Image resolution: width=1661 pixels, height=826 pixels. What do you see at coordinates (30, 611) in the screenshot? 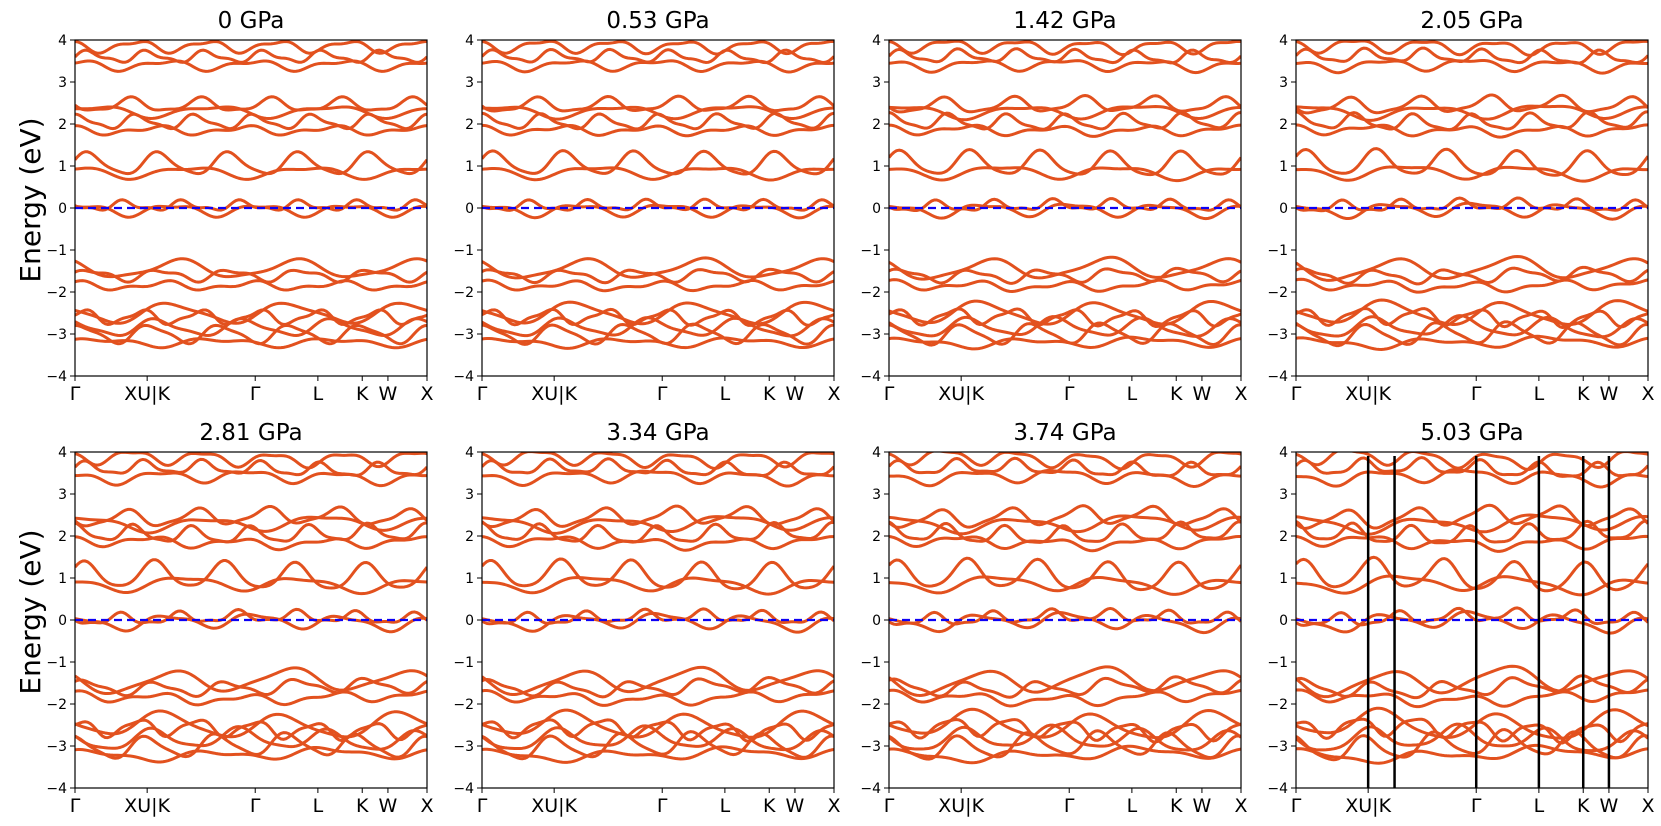
I see `y-axis-label-bottom-row: Energy (eV)` at bounding box center [30, 611].